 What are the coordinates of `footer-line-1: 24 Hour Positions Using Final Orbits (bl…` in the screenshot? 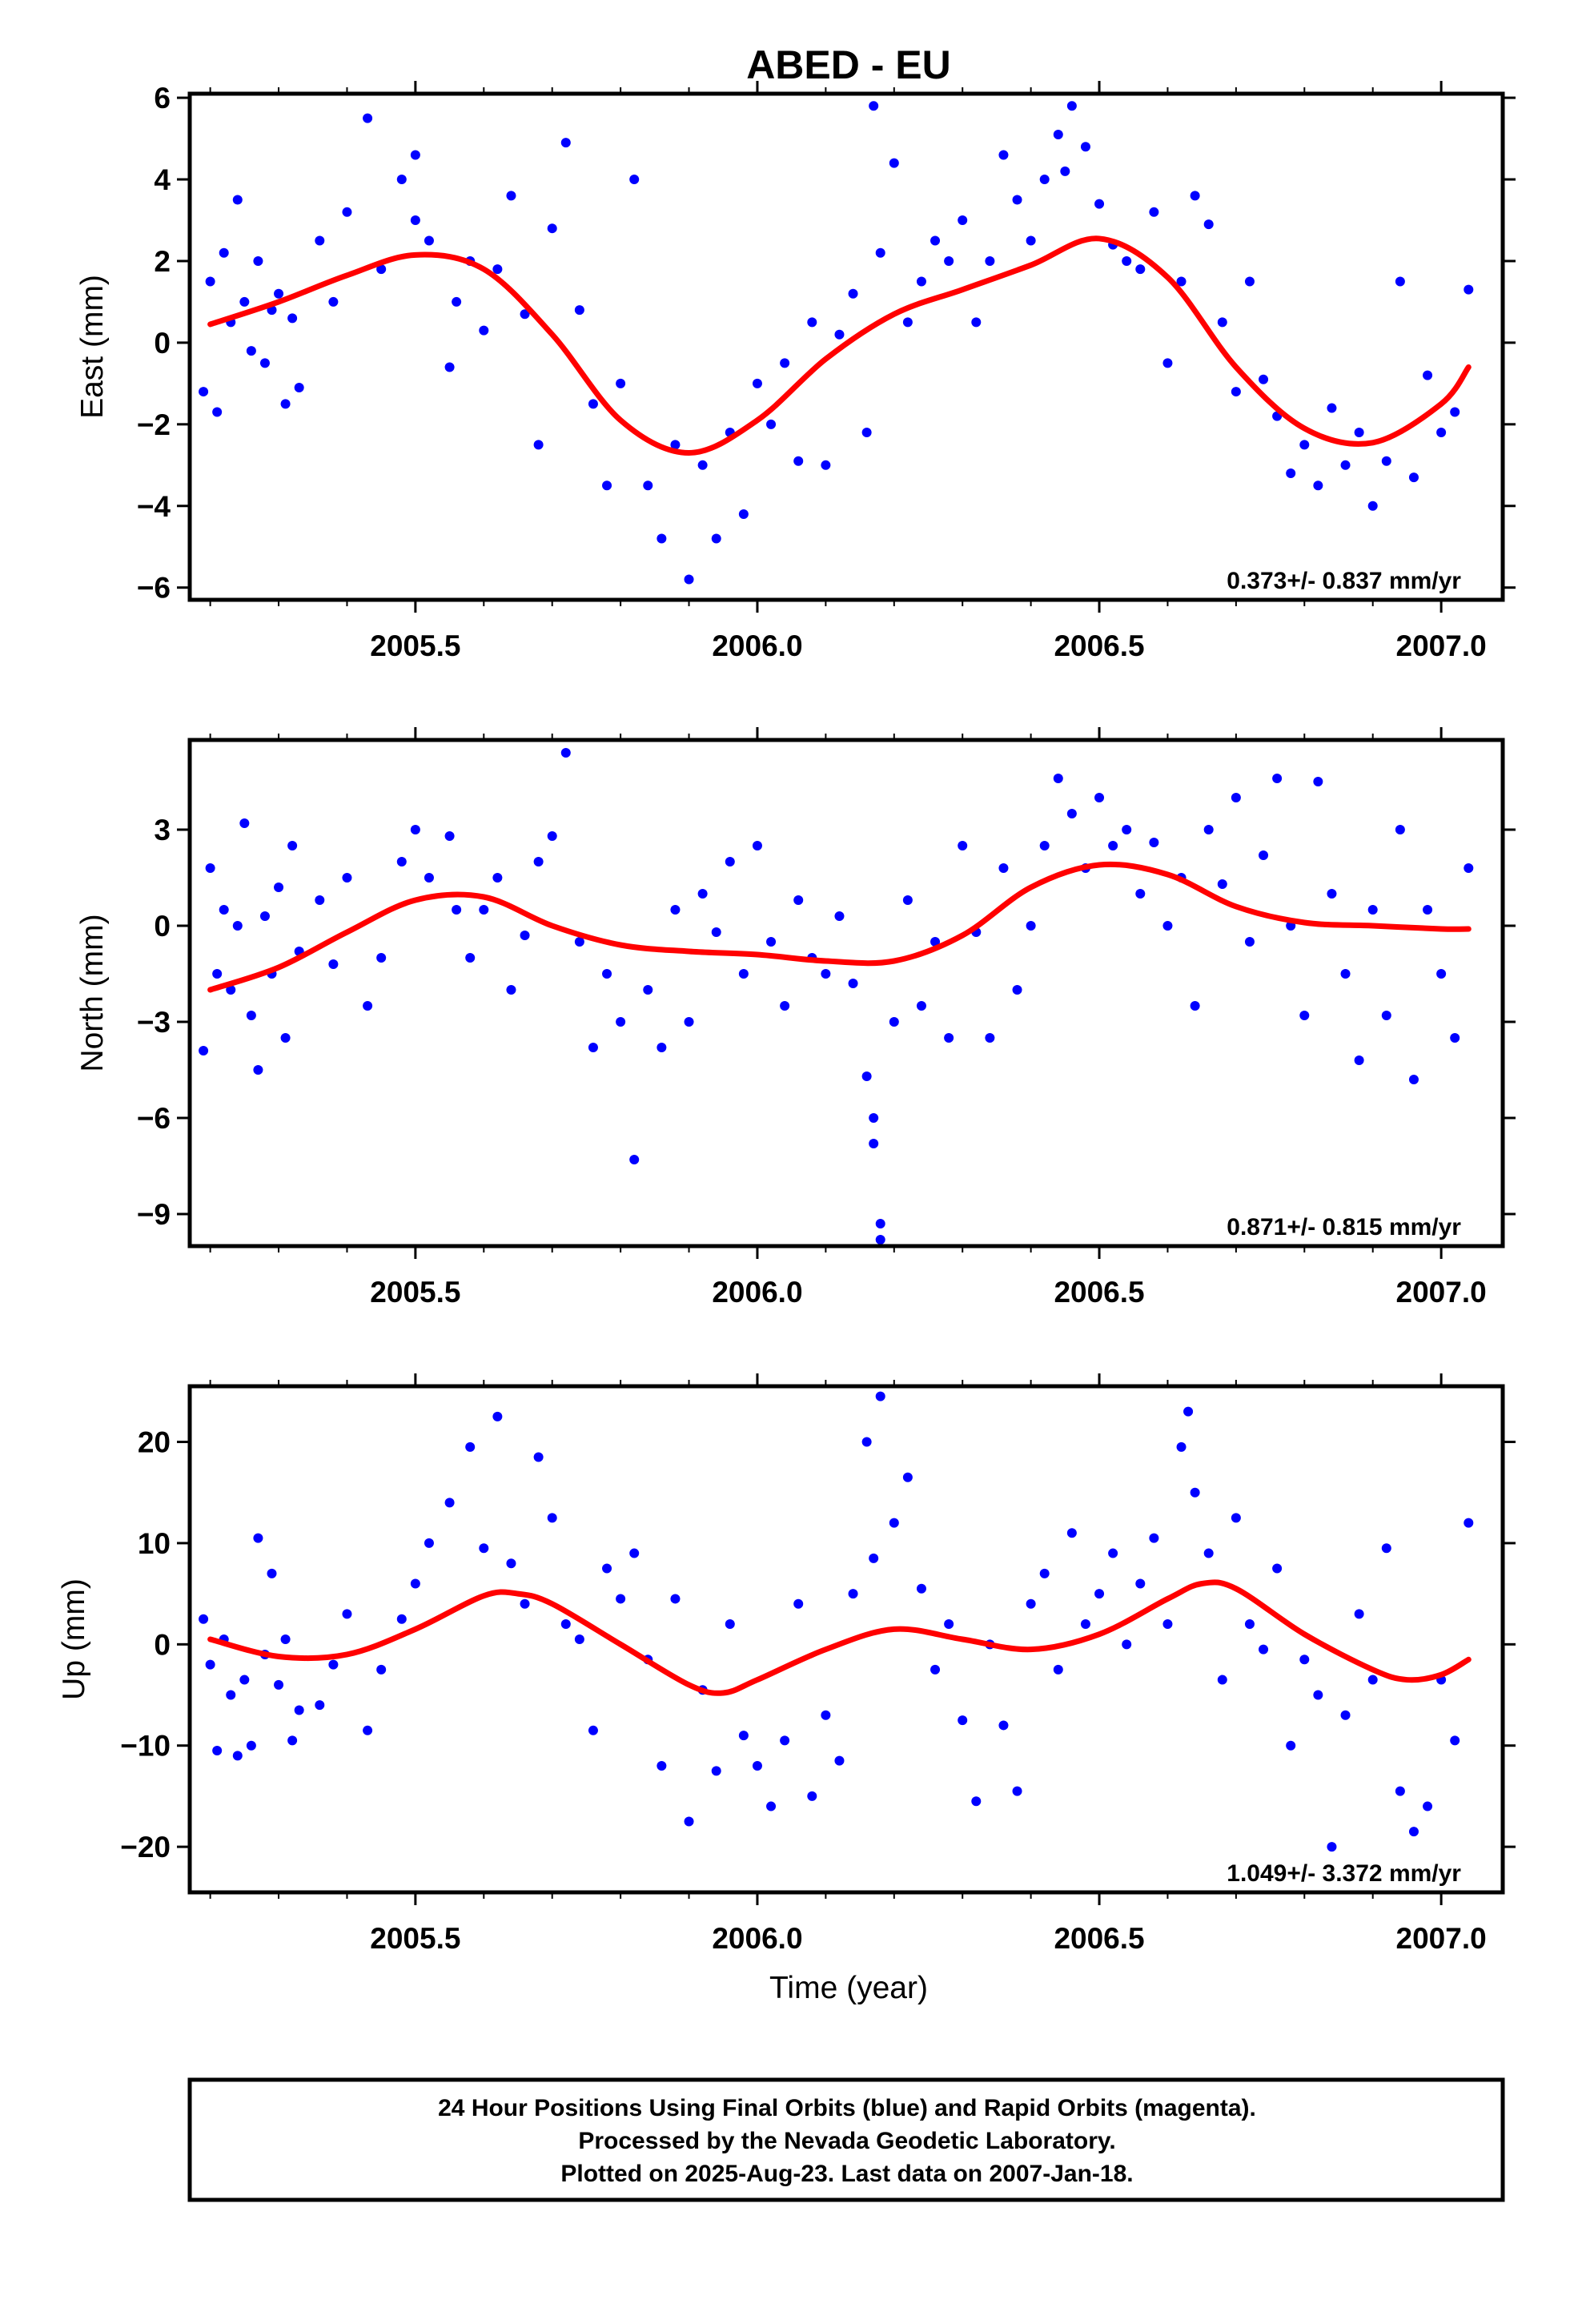 It's located at (847, 2108).